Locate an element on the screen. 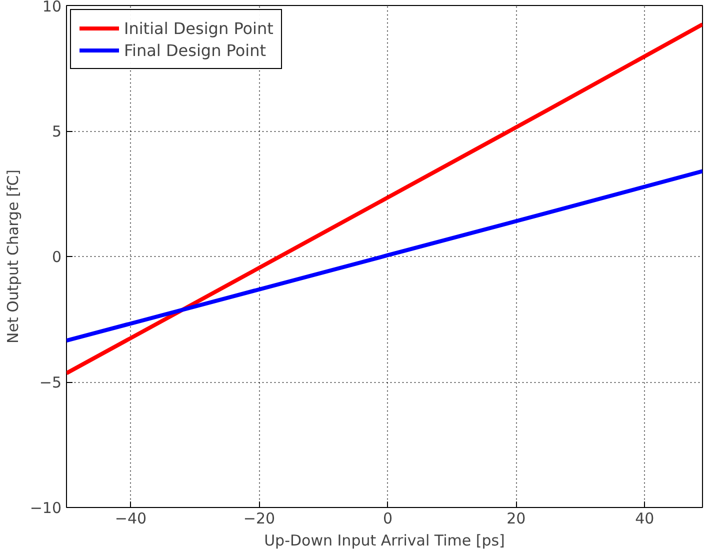 The width and height of the screenshot is (704, 552). y-axis-title: Net Output Charge [fC] is located at coordinates (13, 256).